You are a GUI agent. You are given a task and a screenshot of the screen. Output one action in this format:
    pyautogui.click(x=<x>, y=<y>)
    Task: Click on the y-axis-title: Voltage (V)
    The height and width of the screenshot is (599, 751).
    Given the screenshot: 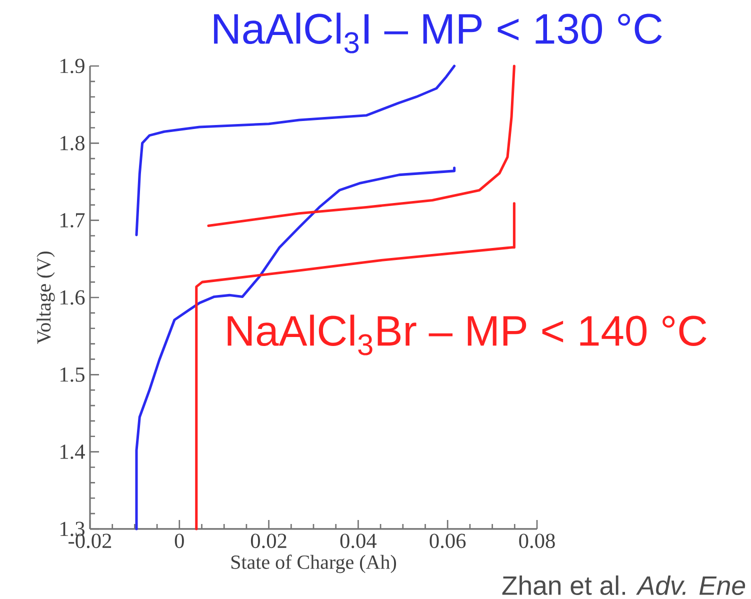 What is the action you would take?
    pyautogui.click(x=45, y=298)
    